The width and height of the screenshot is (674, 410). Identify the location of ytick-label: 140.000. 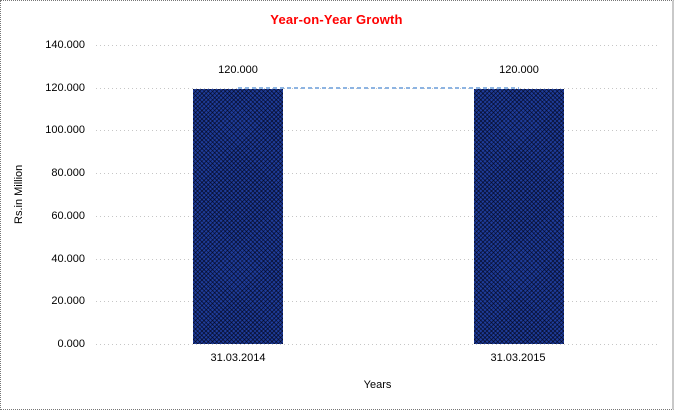
(65, 45).